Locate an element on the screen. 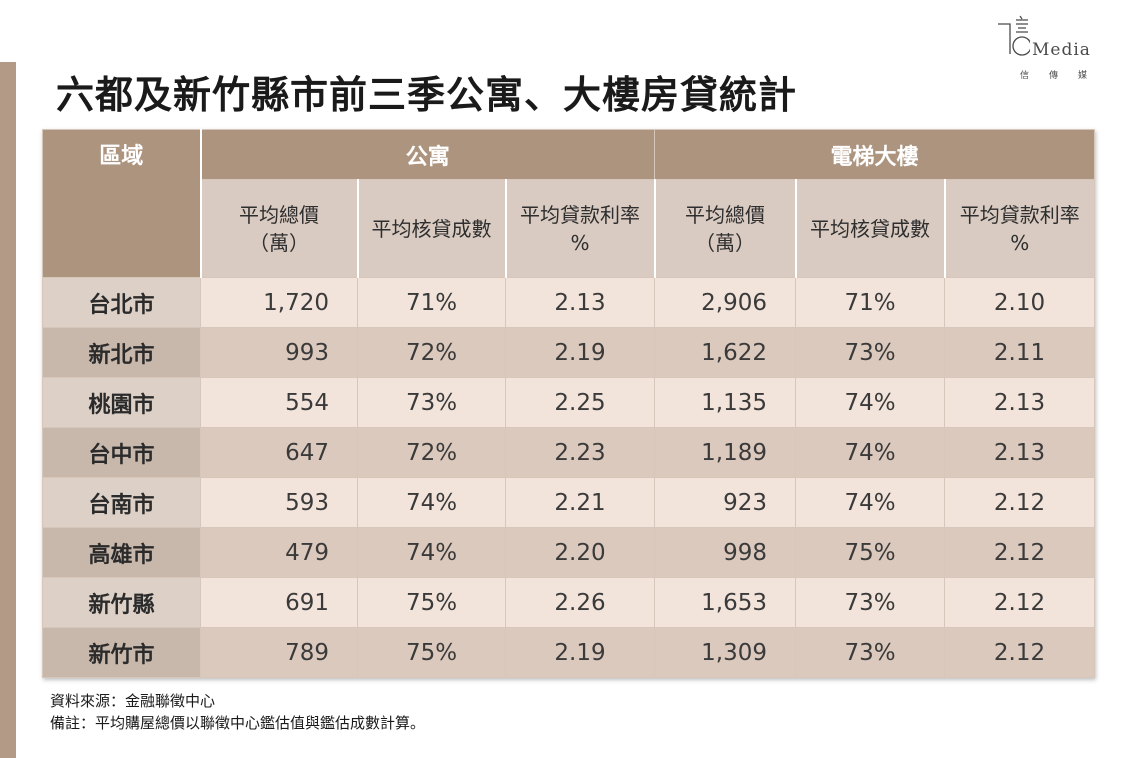  logo-word: Media is located at coordinates (1061, 50).